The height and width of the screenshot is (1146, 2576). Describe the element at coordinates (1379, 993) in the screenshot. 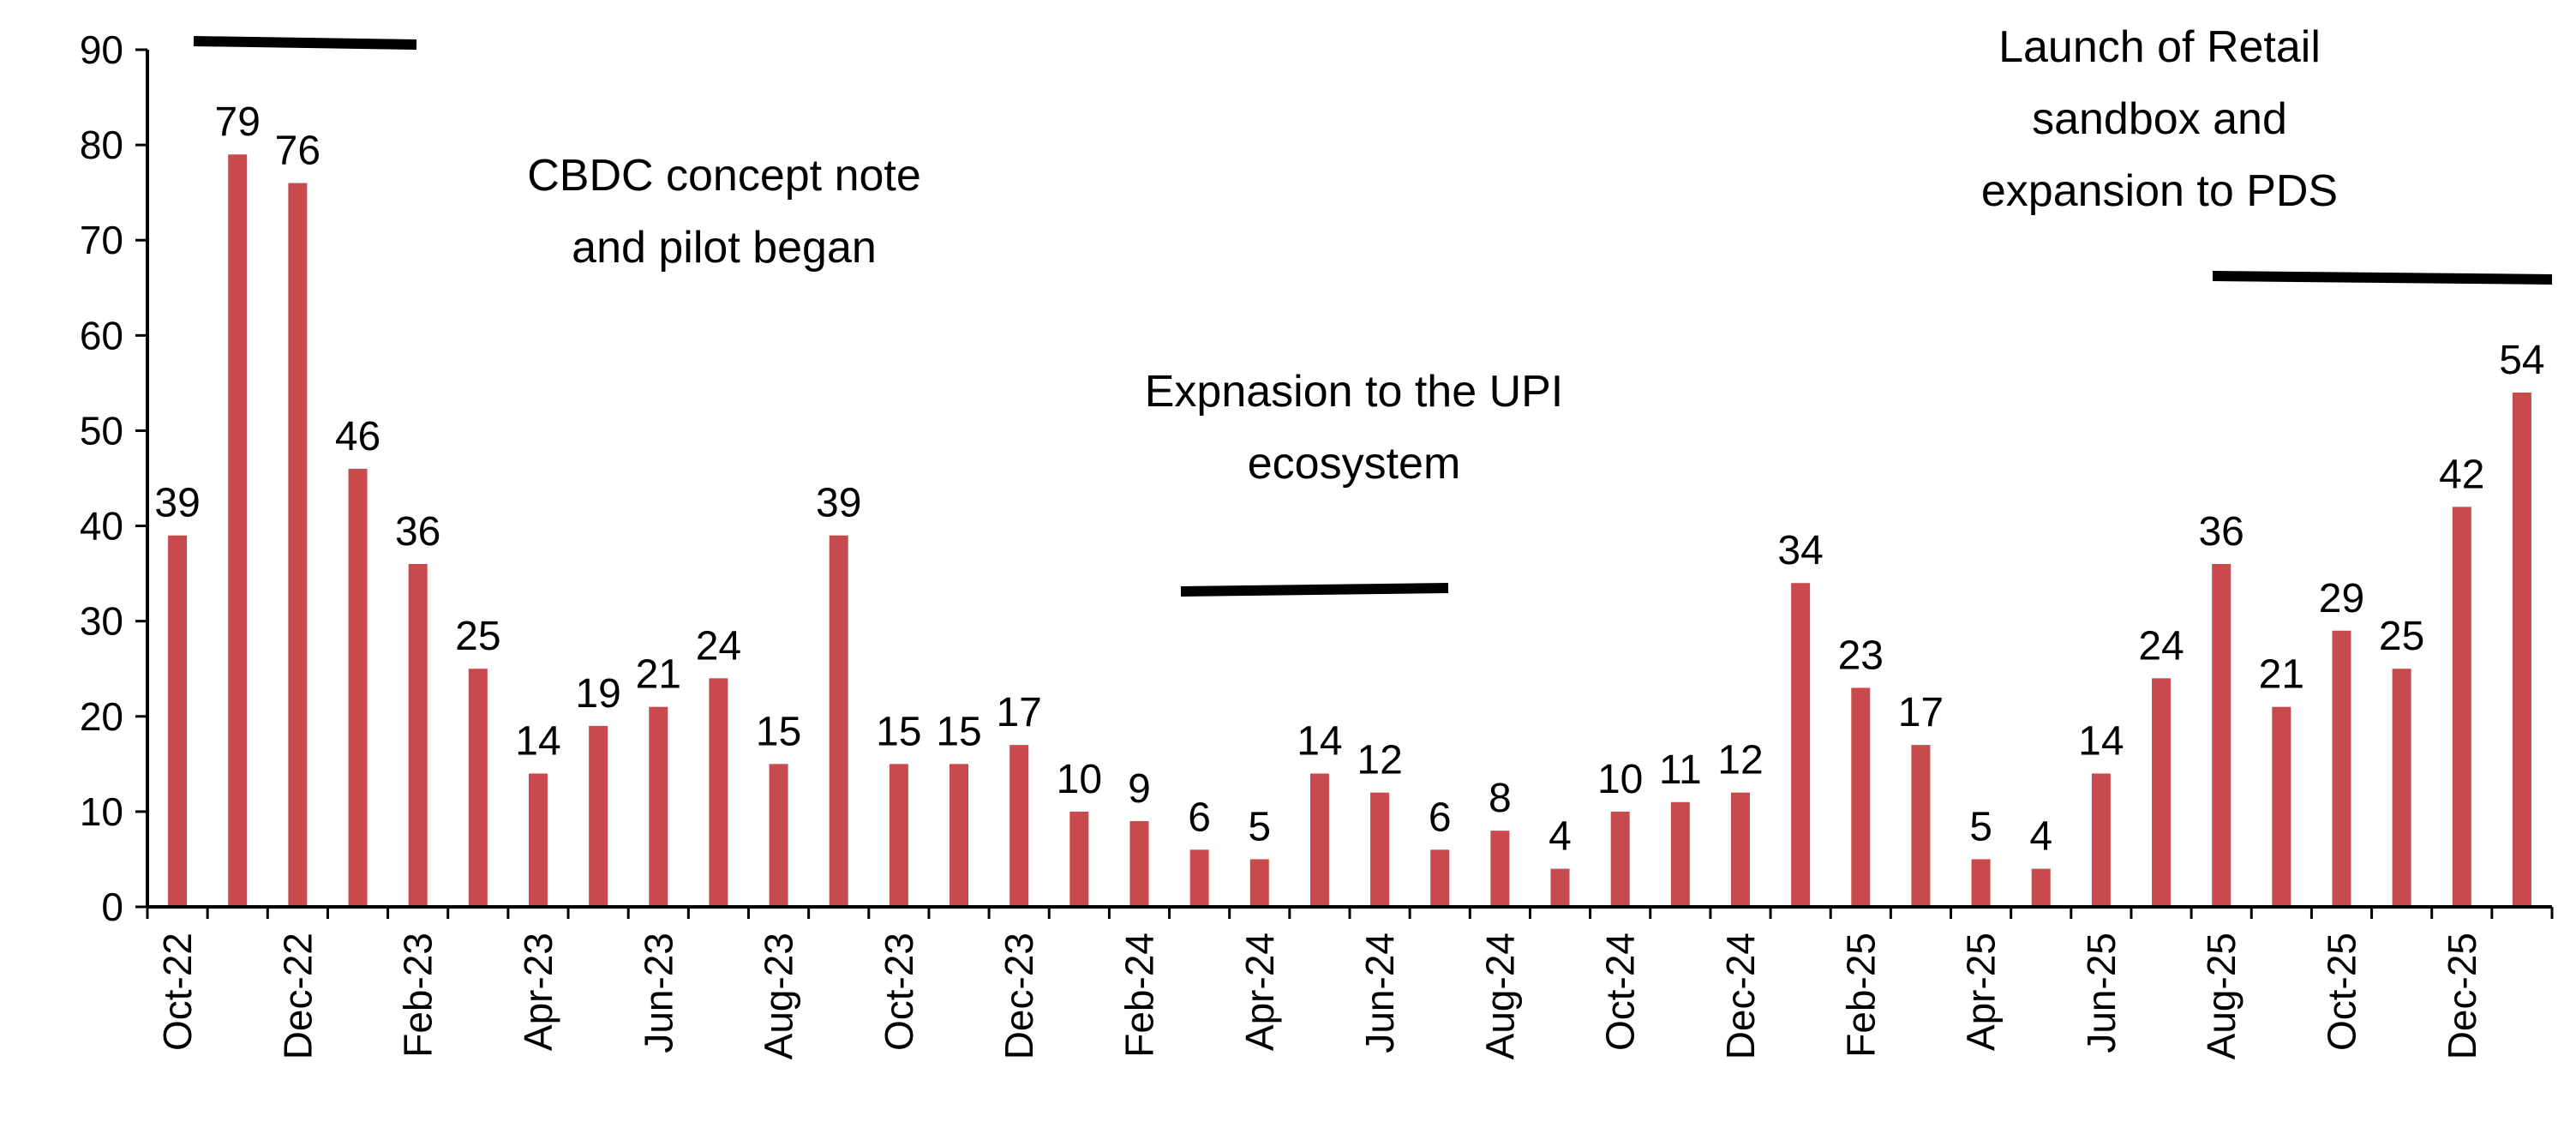

I see `x-tick-label: Jun-24` at that location.